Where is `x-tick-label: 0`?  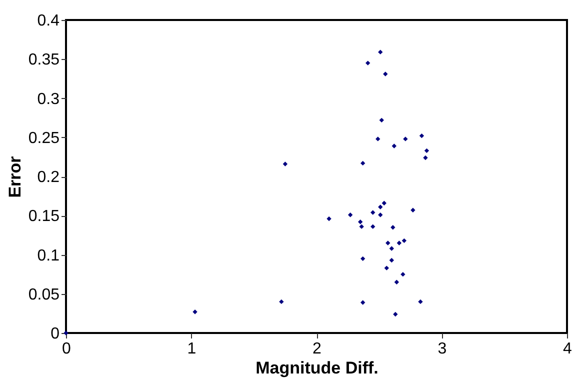 x-tick-label: 0 is located at coordinates (67, 349).